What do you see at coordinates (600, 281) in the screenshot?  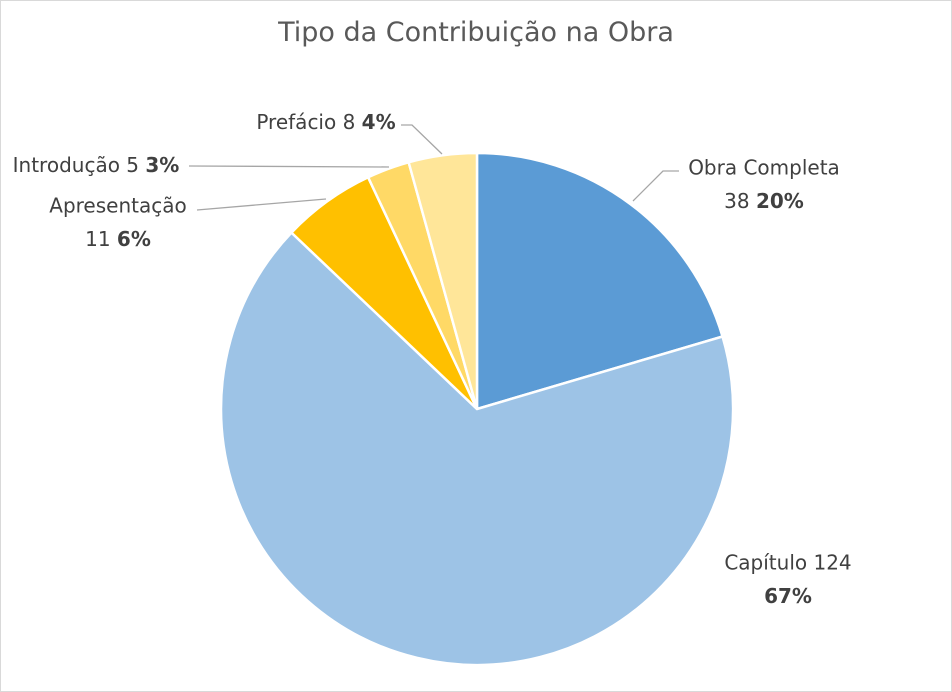 I see `pie-slice-obra-completa` at bounding box center [600, 281].